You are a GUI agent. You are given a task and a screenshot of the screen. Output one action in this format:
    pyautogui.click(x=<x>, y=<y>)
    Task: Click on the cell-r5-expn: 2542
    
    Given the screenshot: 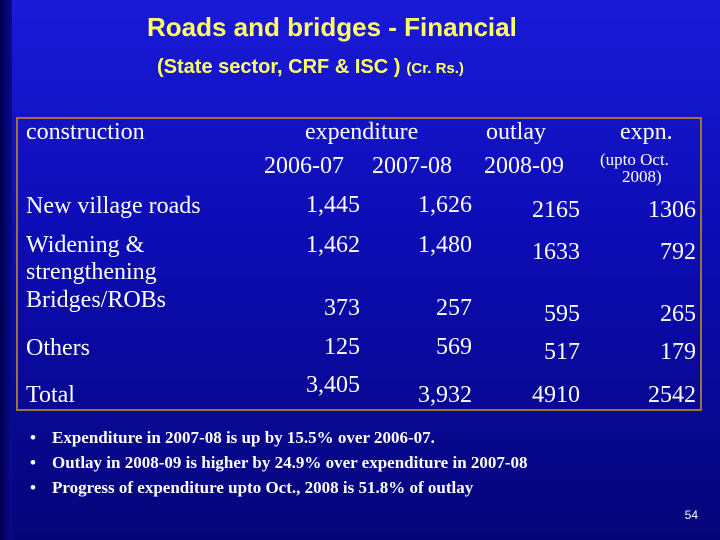 What is the action you would take?
    pyautogui.click(x=672, y=395)
    